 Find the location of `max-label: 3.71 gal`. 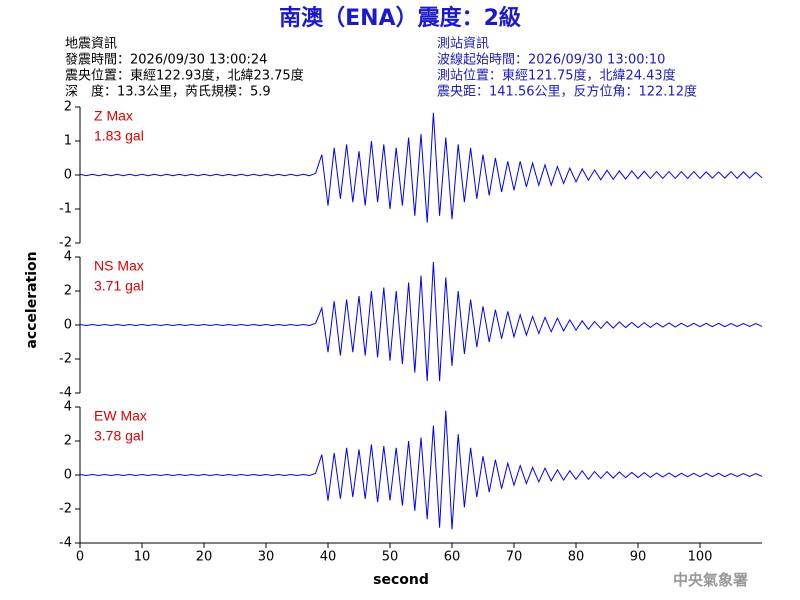

max-label: 3.71 gal is located at coordinates (119, 286).